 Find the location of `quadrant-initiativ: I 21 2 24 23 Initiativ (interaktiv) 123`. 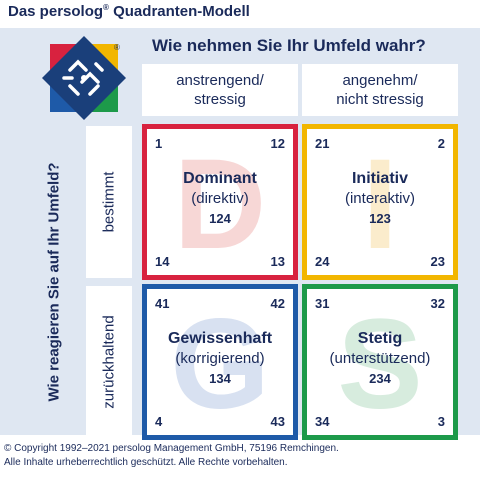

quadrant-initiativ: I 21 2 24 23 Initiativ (interaktiv) 123 is located at coordinates (380, 202).